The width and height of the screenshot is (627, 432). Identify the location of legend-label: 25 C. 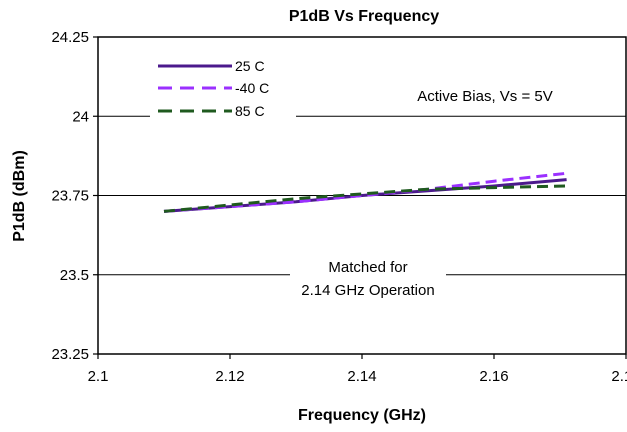
(250, 66).